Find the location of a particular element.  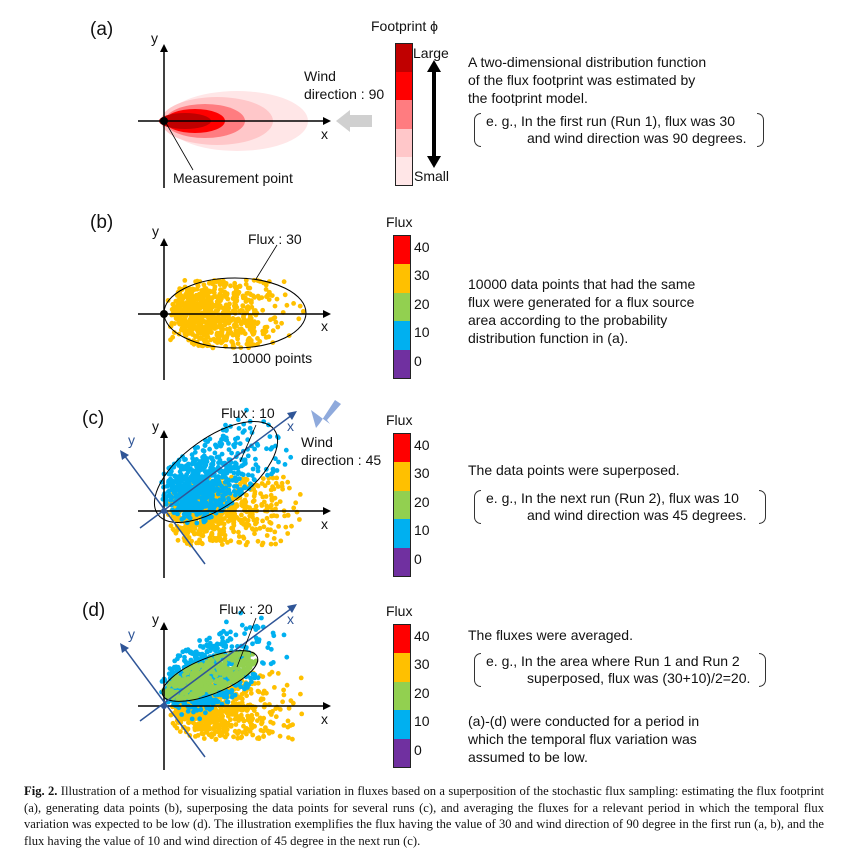

panel-label-b: (b) is located at coordinates (102, 222).